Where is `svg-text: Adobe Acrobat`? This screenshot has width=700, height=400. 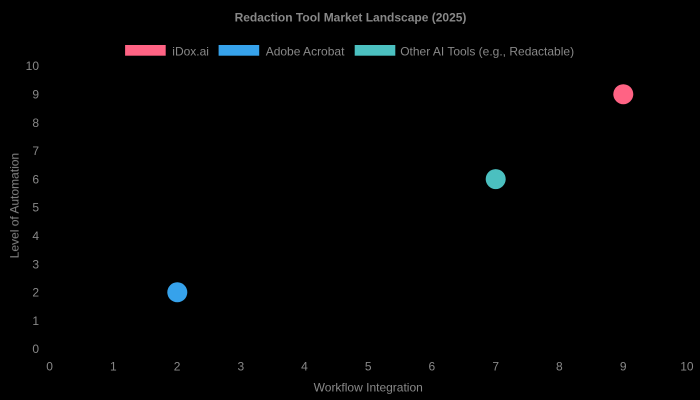 svg-text: Adobe Acrobat is located at coordinates (305, 52).